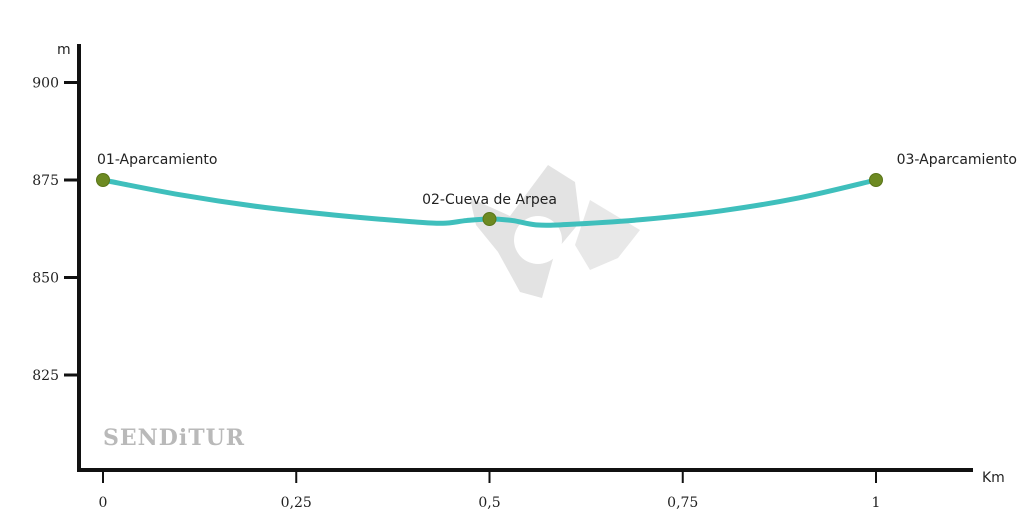 This screenshot has height=513, width=1019. Describe the element at coordinates (103, 503) in the screenshot. I see `x-tick-label: 0` at that location.